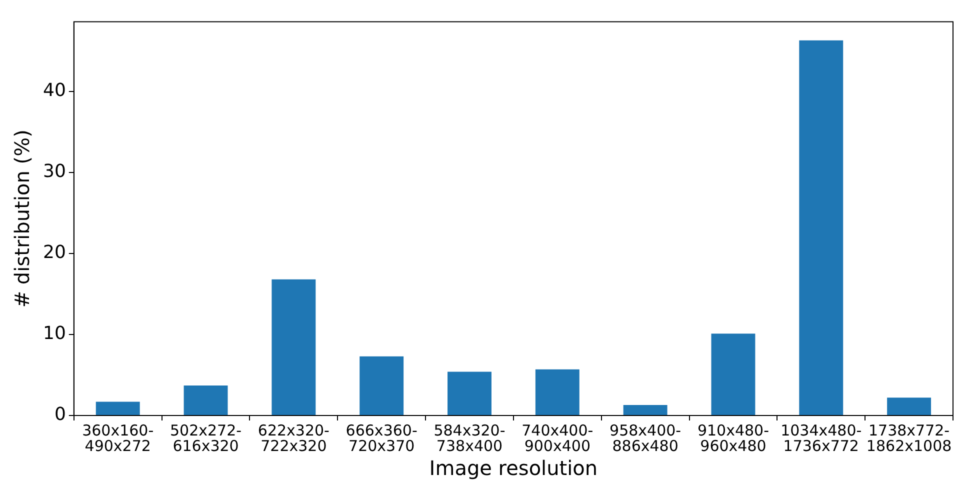  Describe the element at coordinates (54, 91) in the screenshot. I see `y-tick-label: 40` at that location.